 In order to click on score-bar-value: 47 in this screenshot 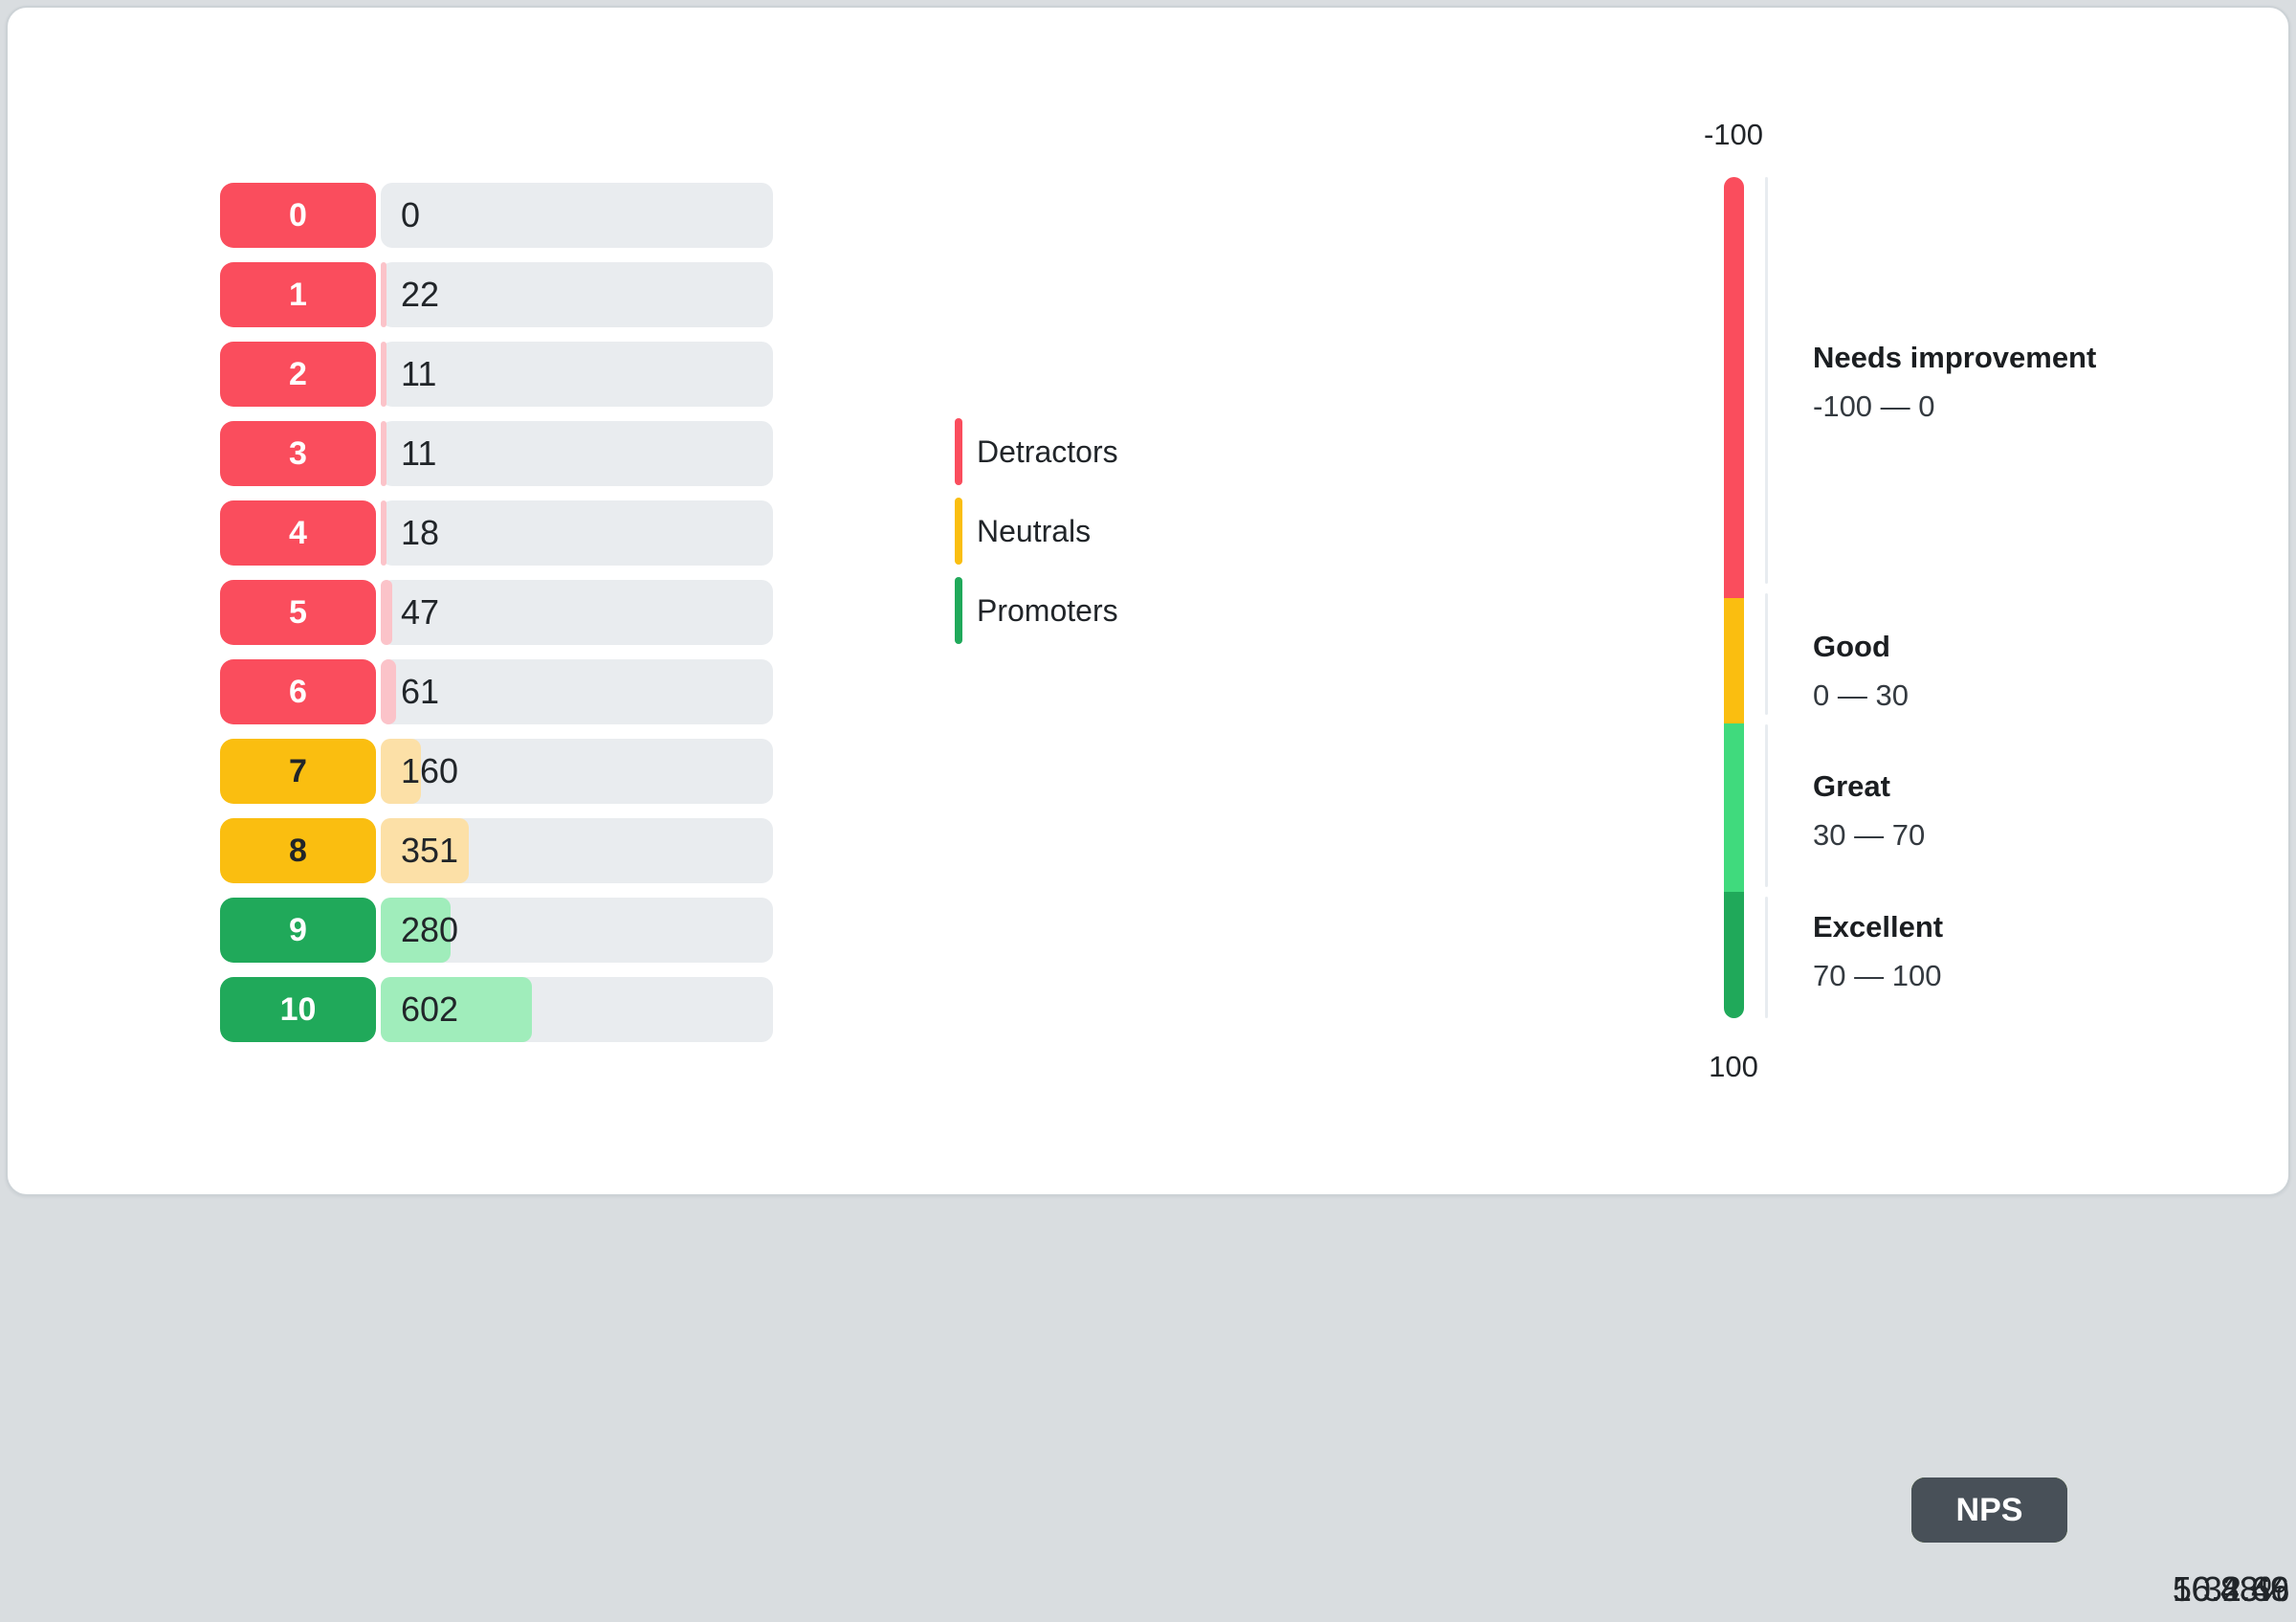, I will do `click(420, 612)`.